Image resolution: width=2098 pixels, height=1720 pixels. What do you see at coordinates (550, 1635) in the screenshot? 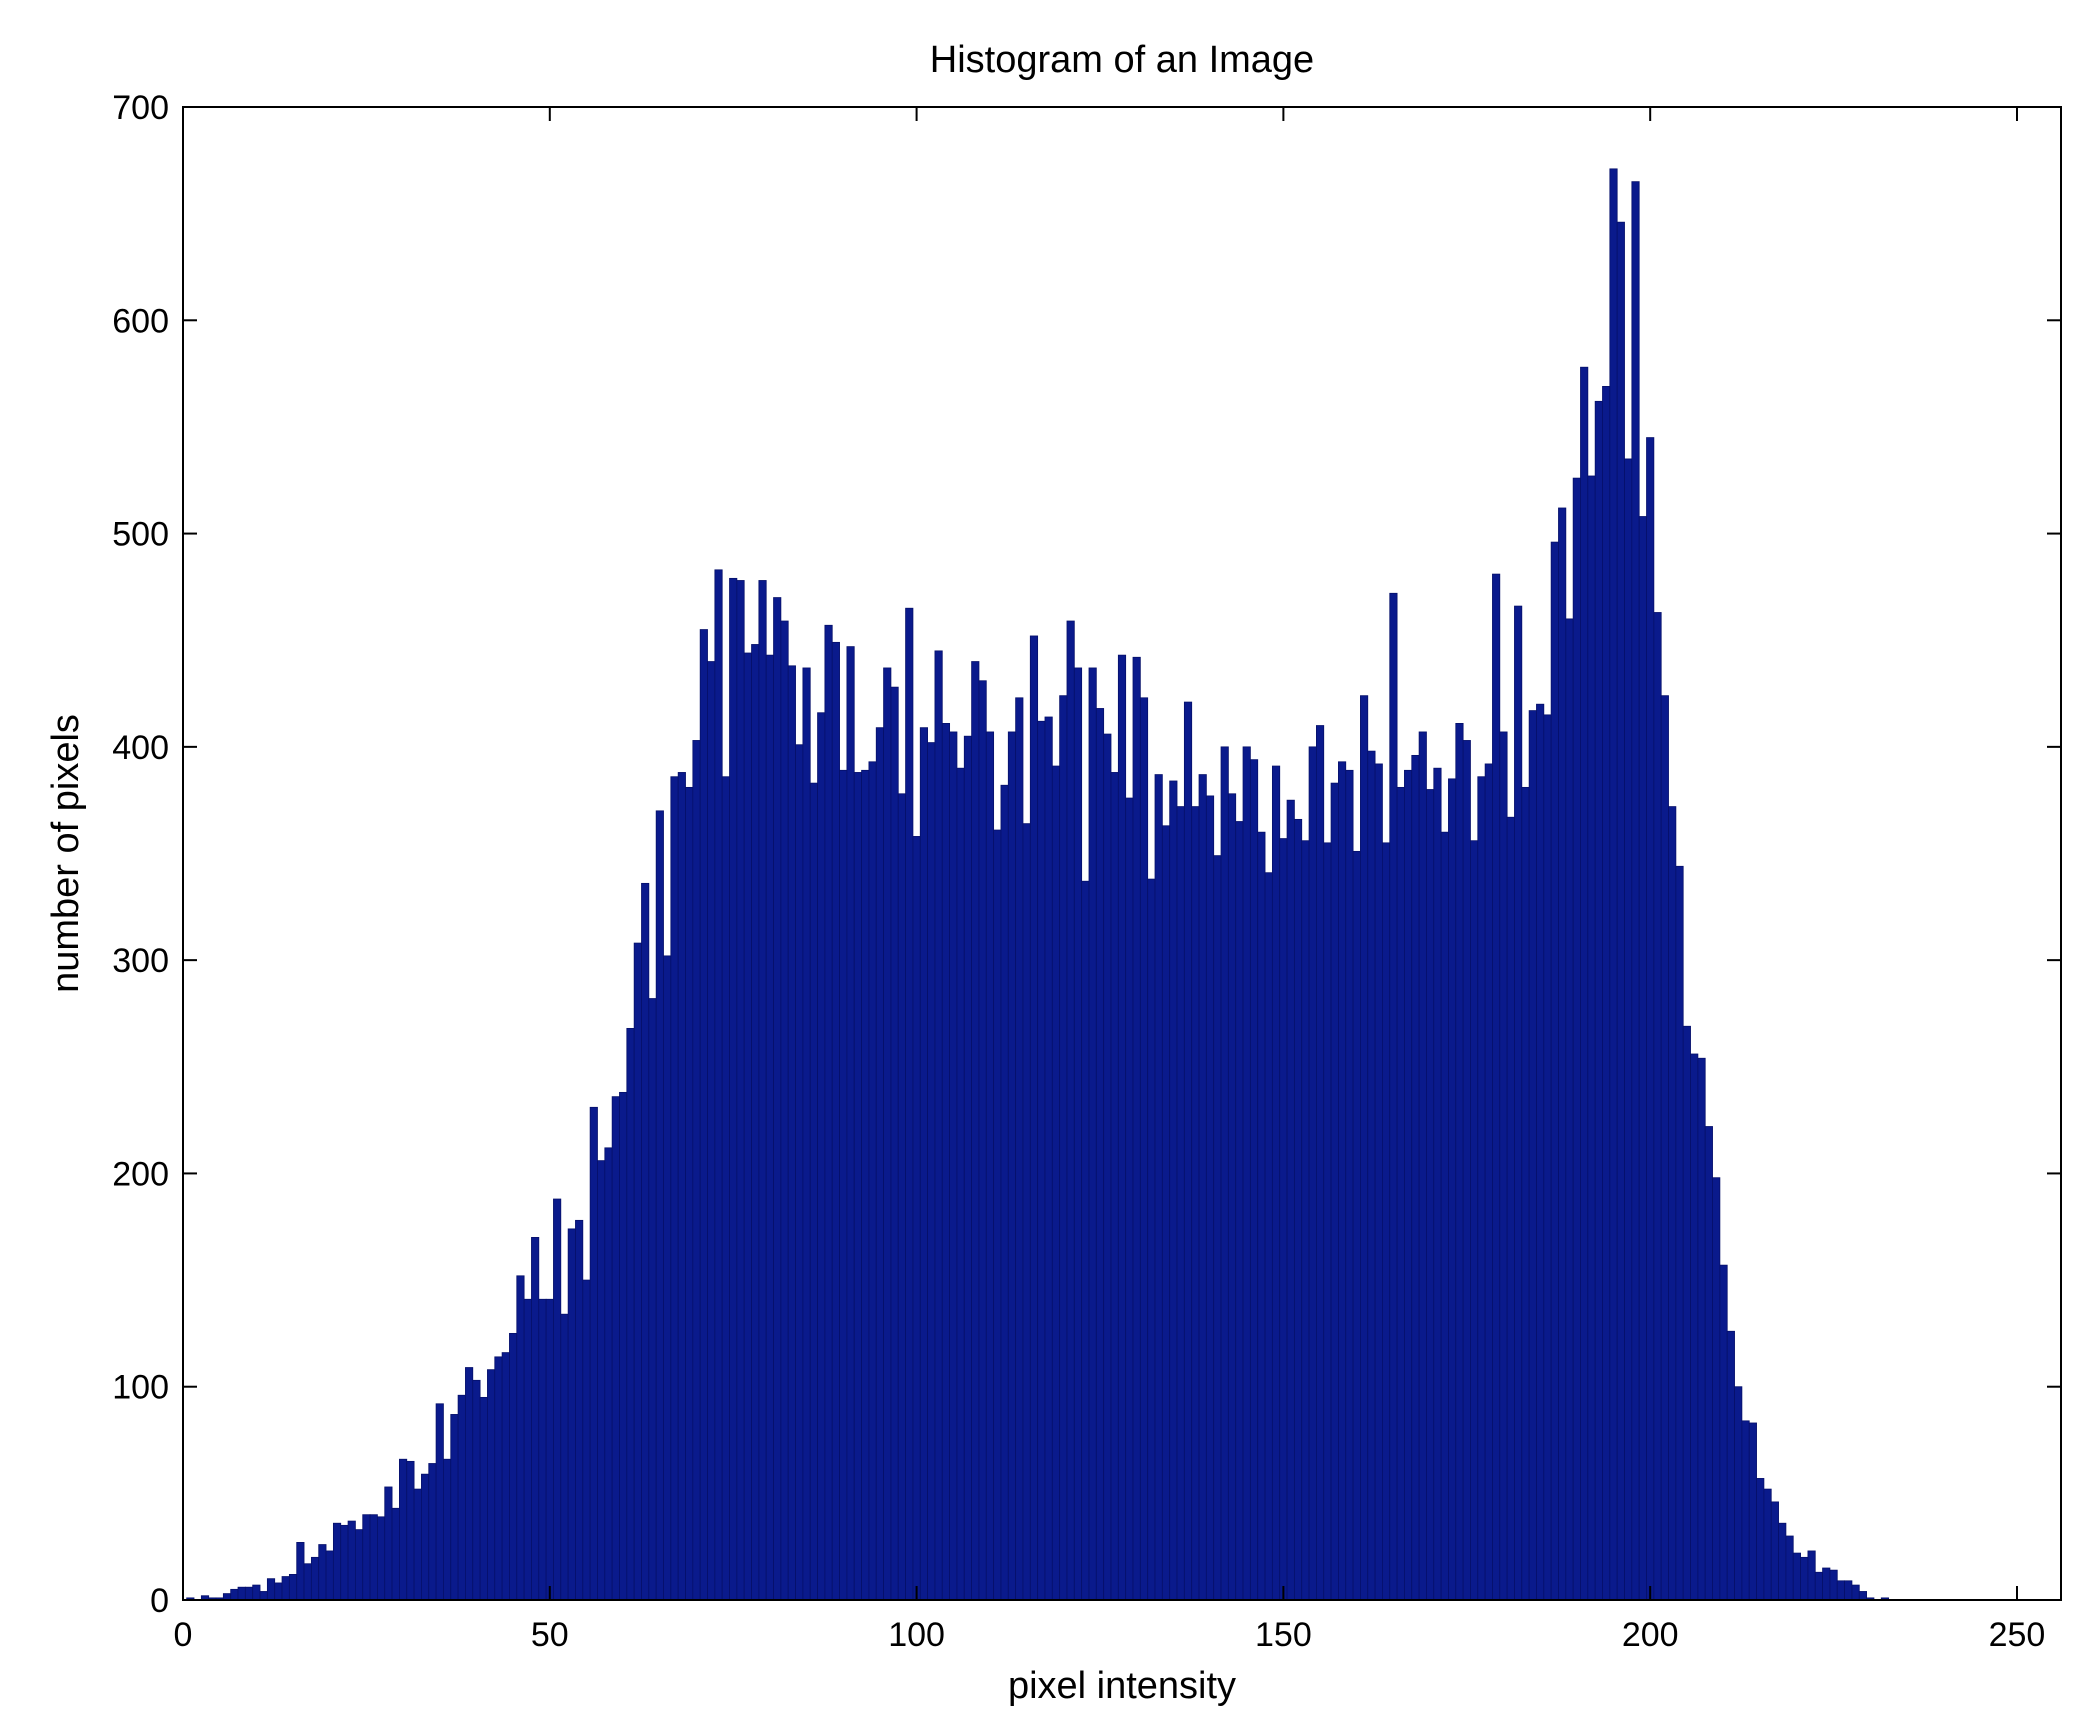
I see `x-tick-label: 50` at bounding box center [550, 1635].